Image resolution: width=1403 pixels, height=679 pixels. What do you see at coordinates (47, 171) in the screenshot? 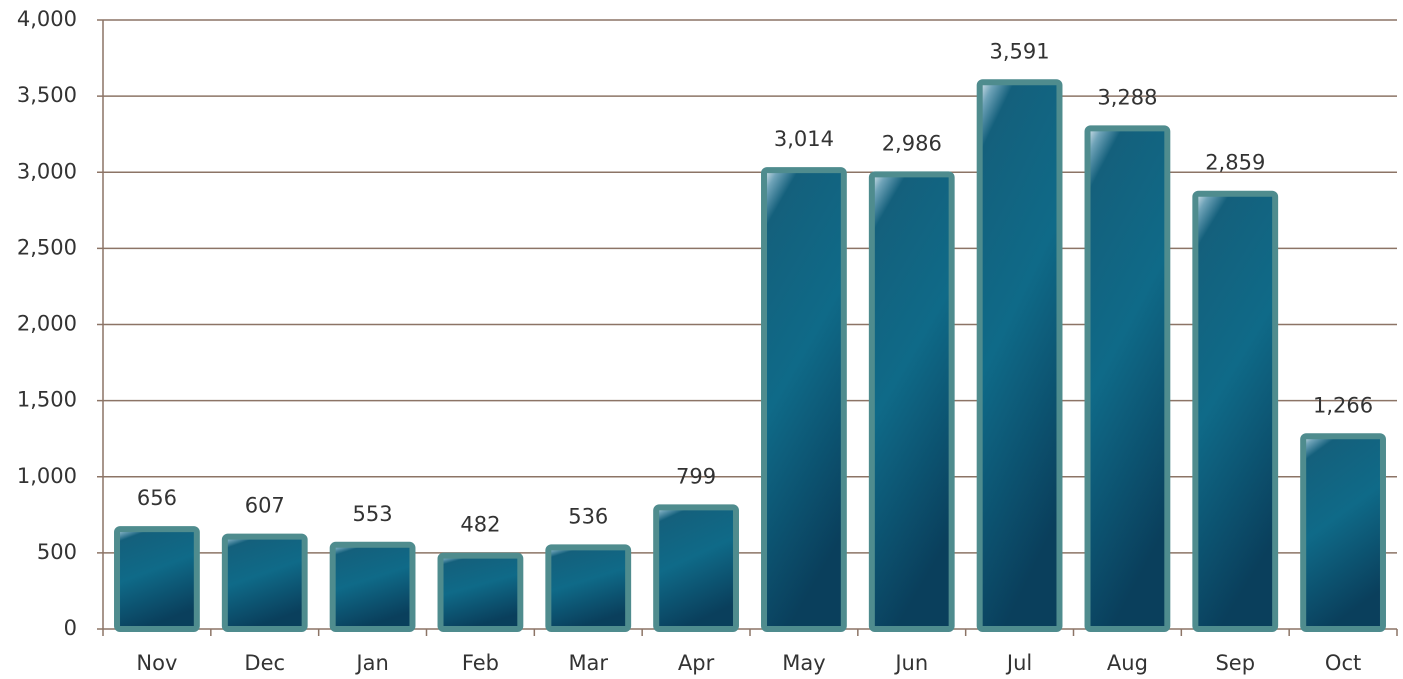
I see `y-tick-label: 3,000` at bounding box center [47, 171].